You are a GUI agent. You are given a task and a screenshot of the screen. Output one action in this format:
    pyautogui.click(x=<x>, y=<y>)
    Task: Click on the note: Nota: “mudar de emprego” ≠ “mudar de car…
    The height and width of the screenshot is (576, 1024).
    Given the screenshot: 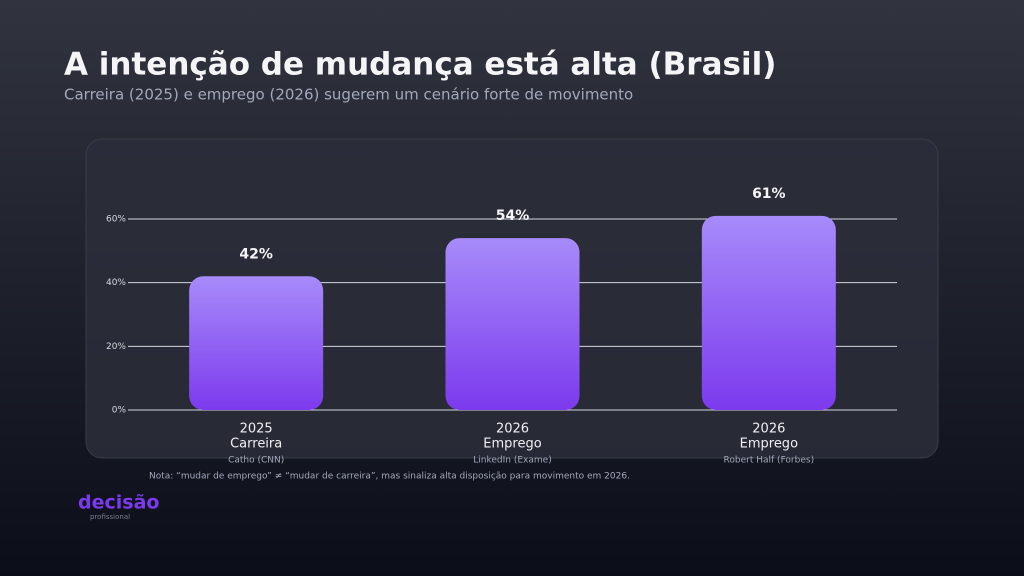 What is the action you would take?
    pyautogui.click(x=389, y=477)
    